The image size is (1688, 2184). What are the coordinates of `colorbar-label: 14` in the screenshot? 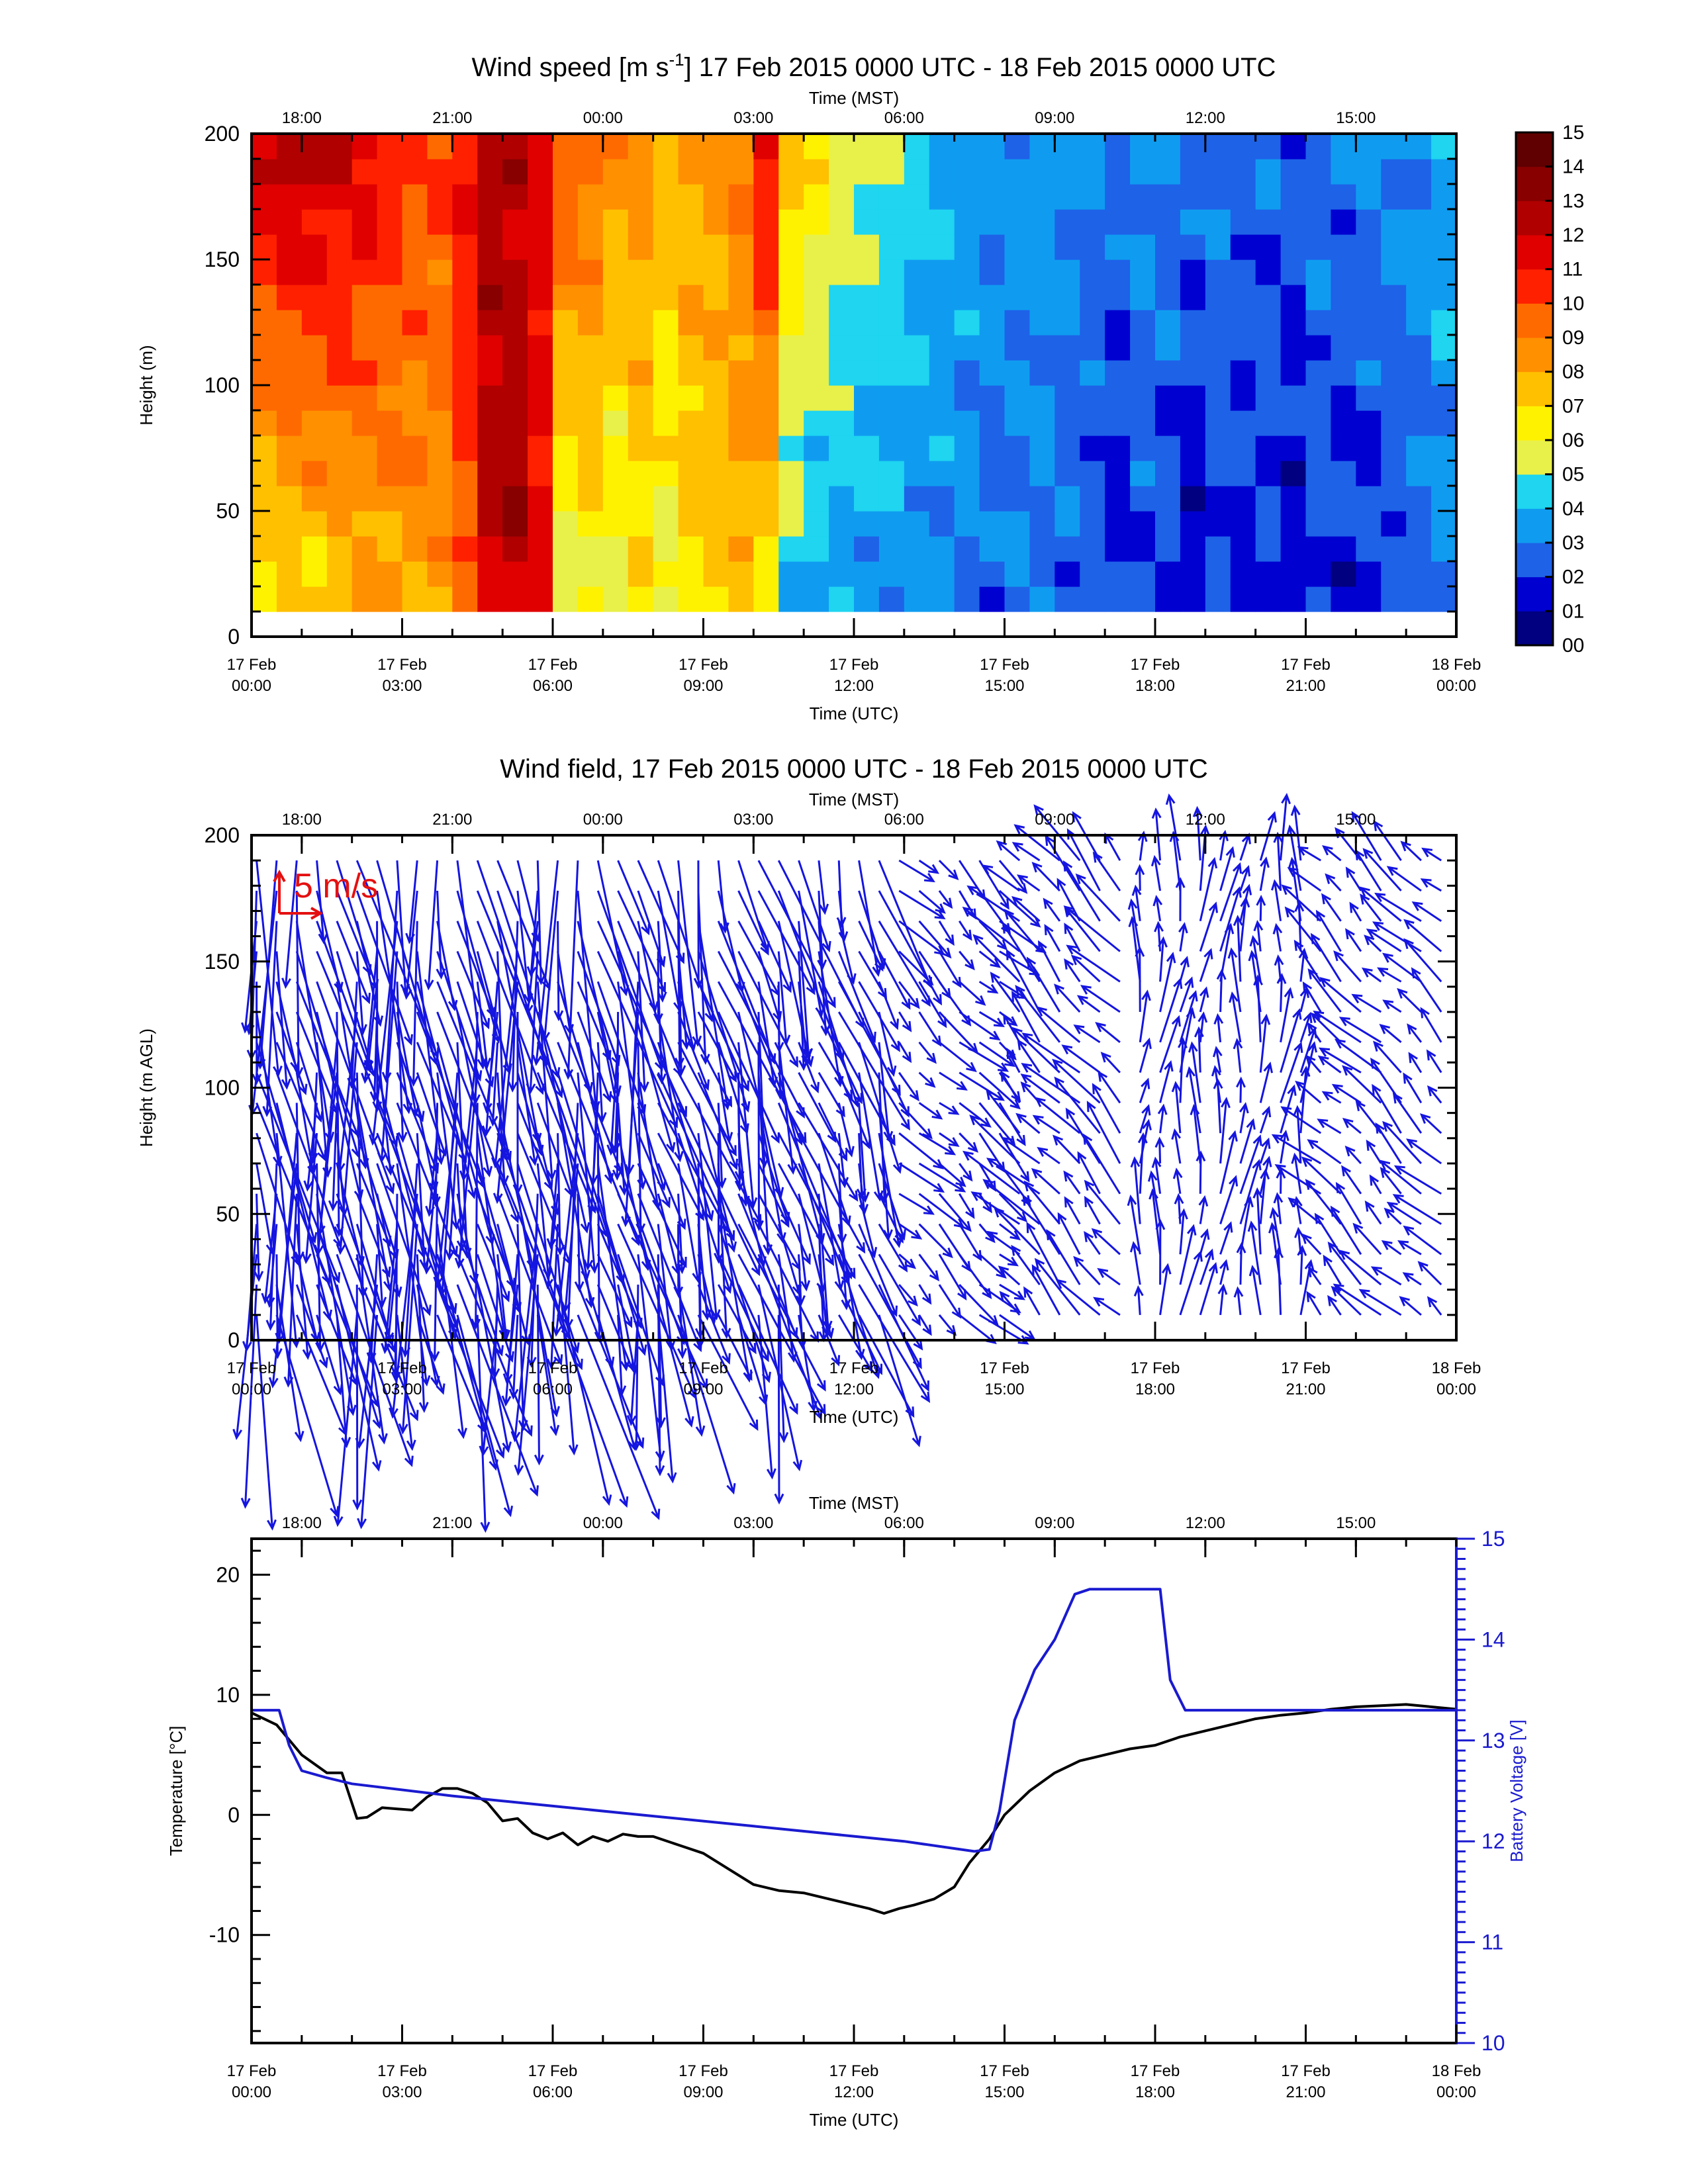 It's located at (1573, 167).